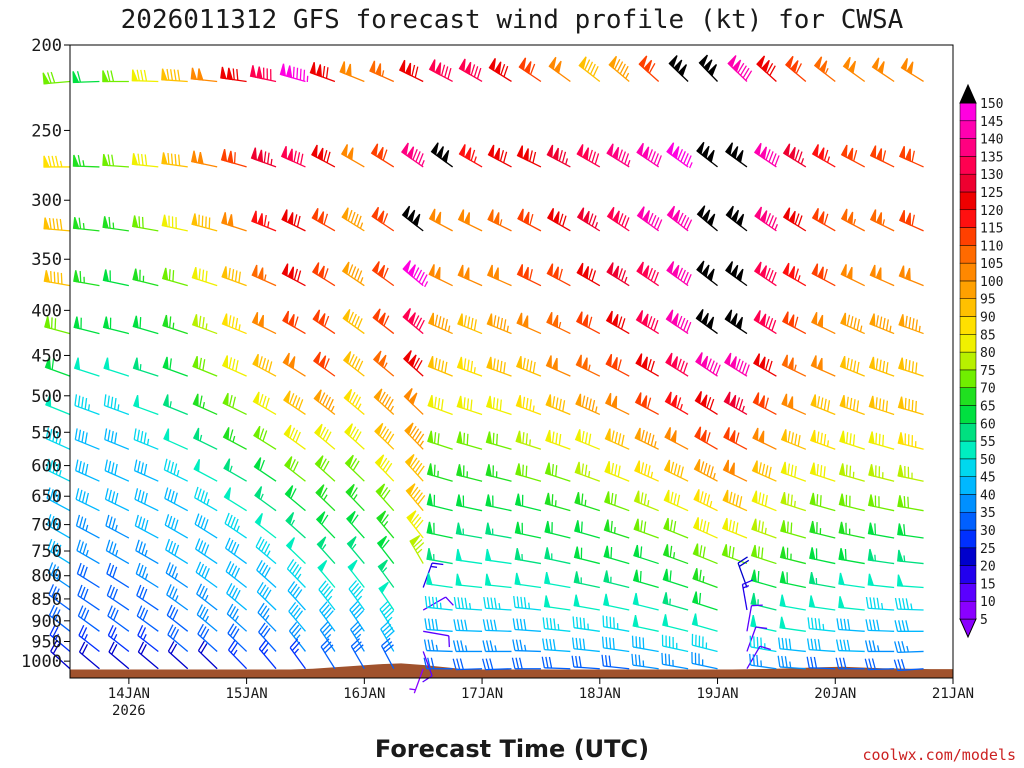 The width and height of the screenshot is (1024, 768). Describe the element at coordinates (988, 478) in the screenshot. I see `colorbar-label: 45` at that location.